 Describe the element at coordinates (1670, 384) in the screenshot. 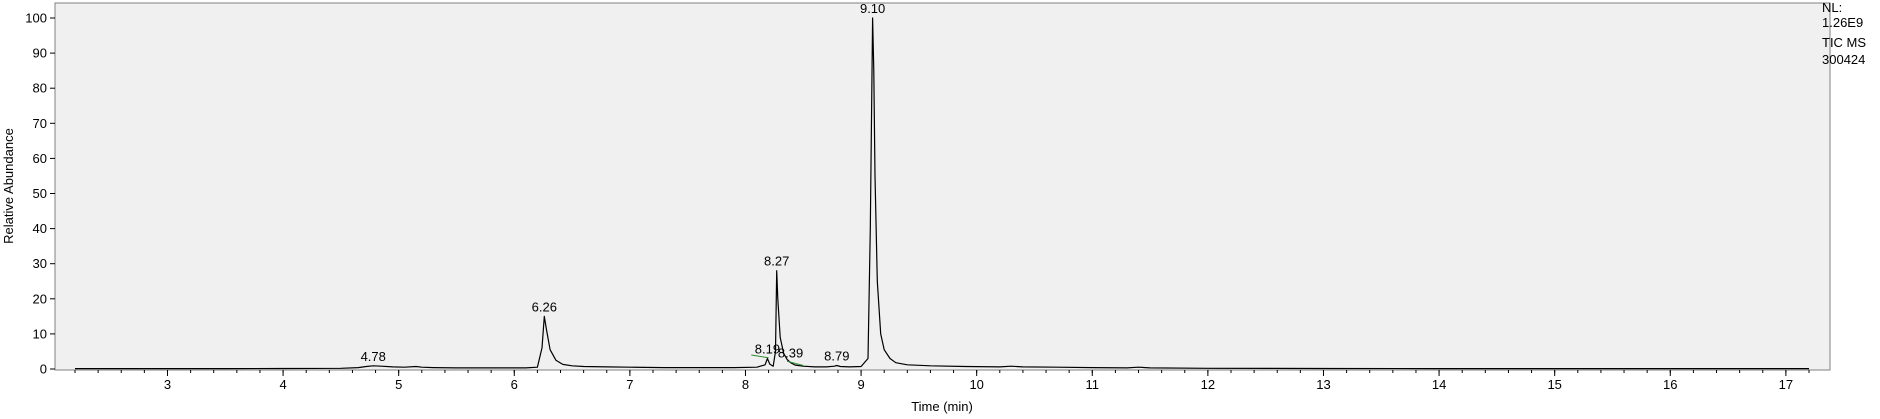

I see `x-tick-label: 16` at that location.